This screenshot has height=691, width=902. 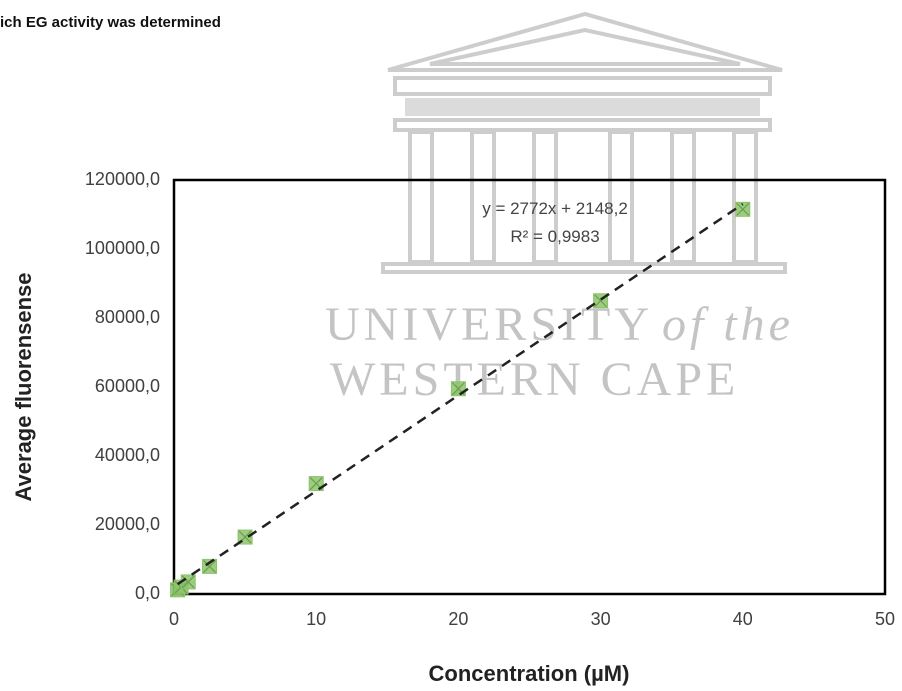 I want to click on x-tick-label: 50, so click(x=885, y=619).